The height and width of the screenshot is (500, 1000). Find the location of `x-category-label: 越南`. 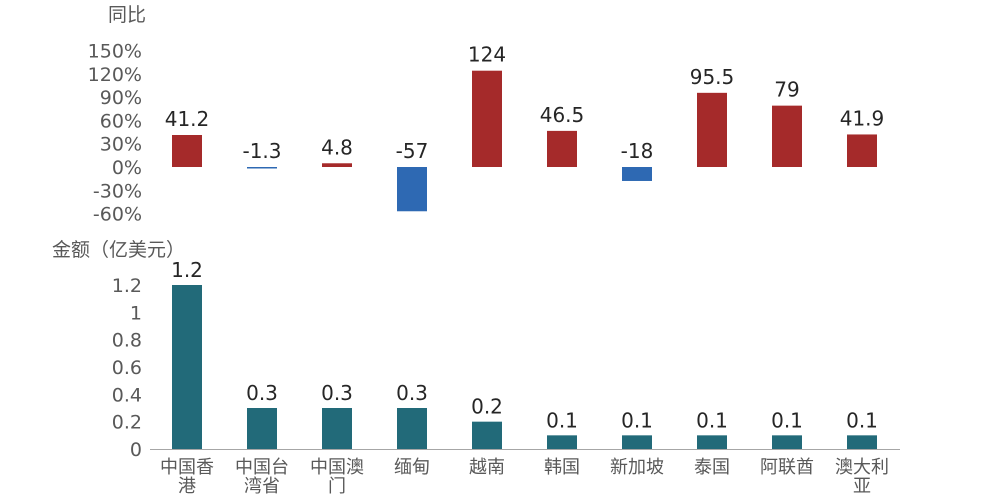

x-category-label: 越南 is located at coordinates (487, 467).